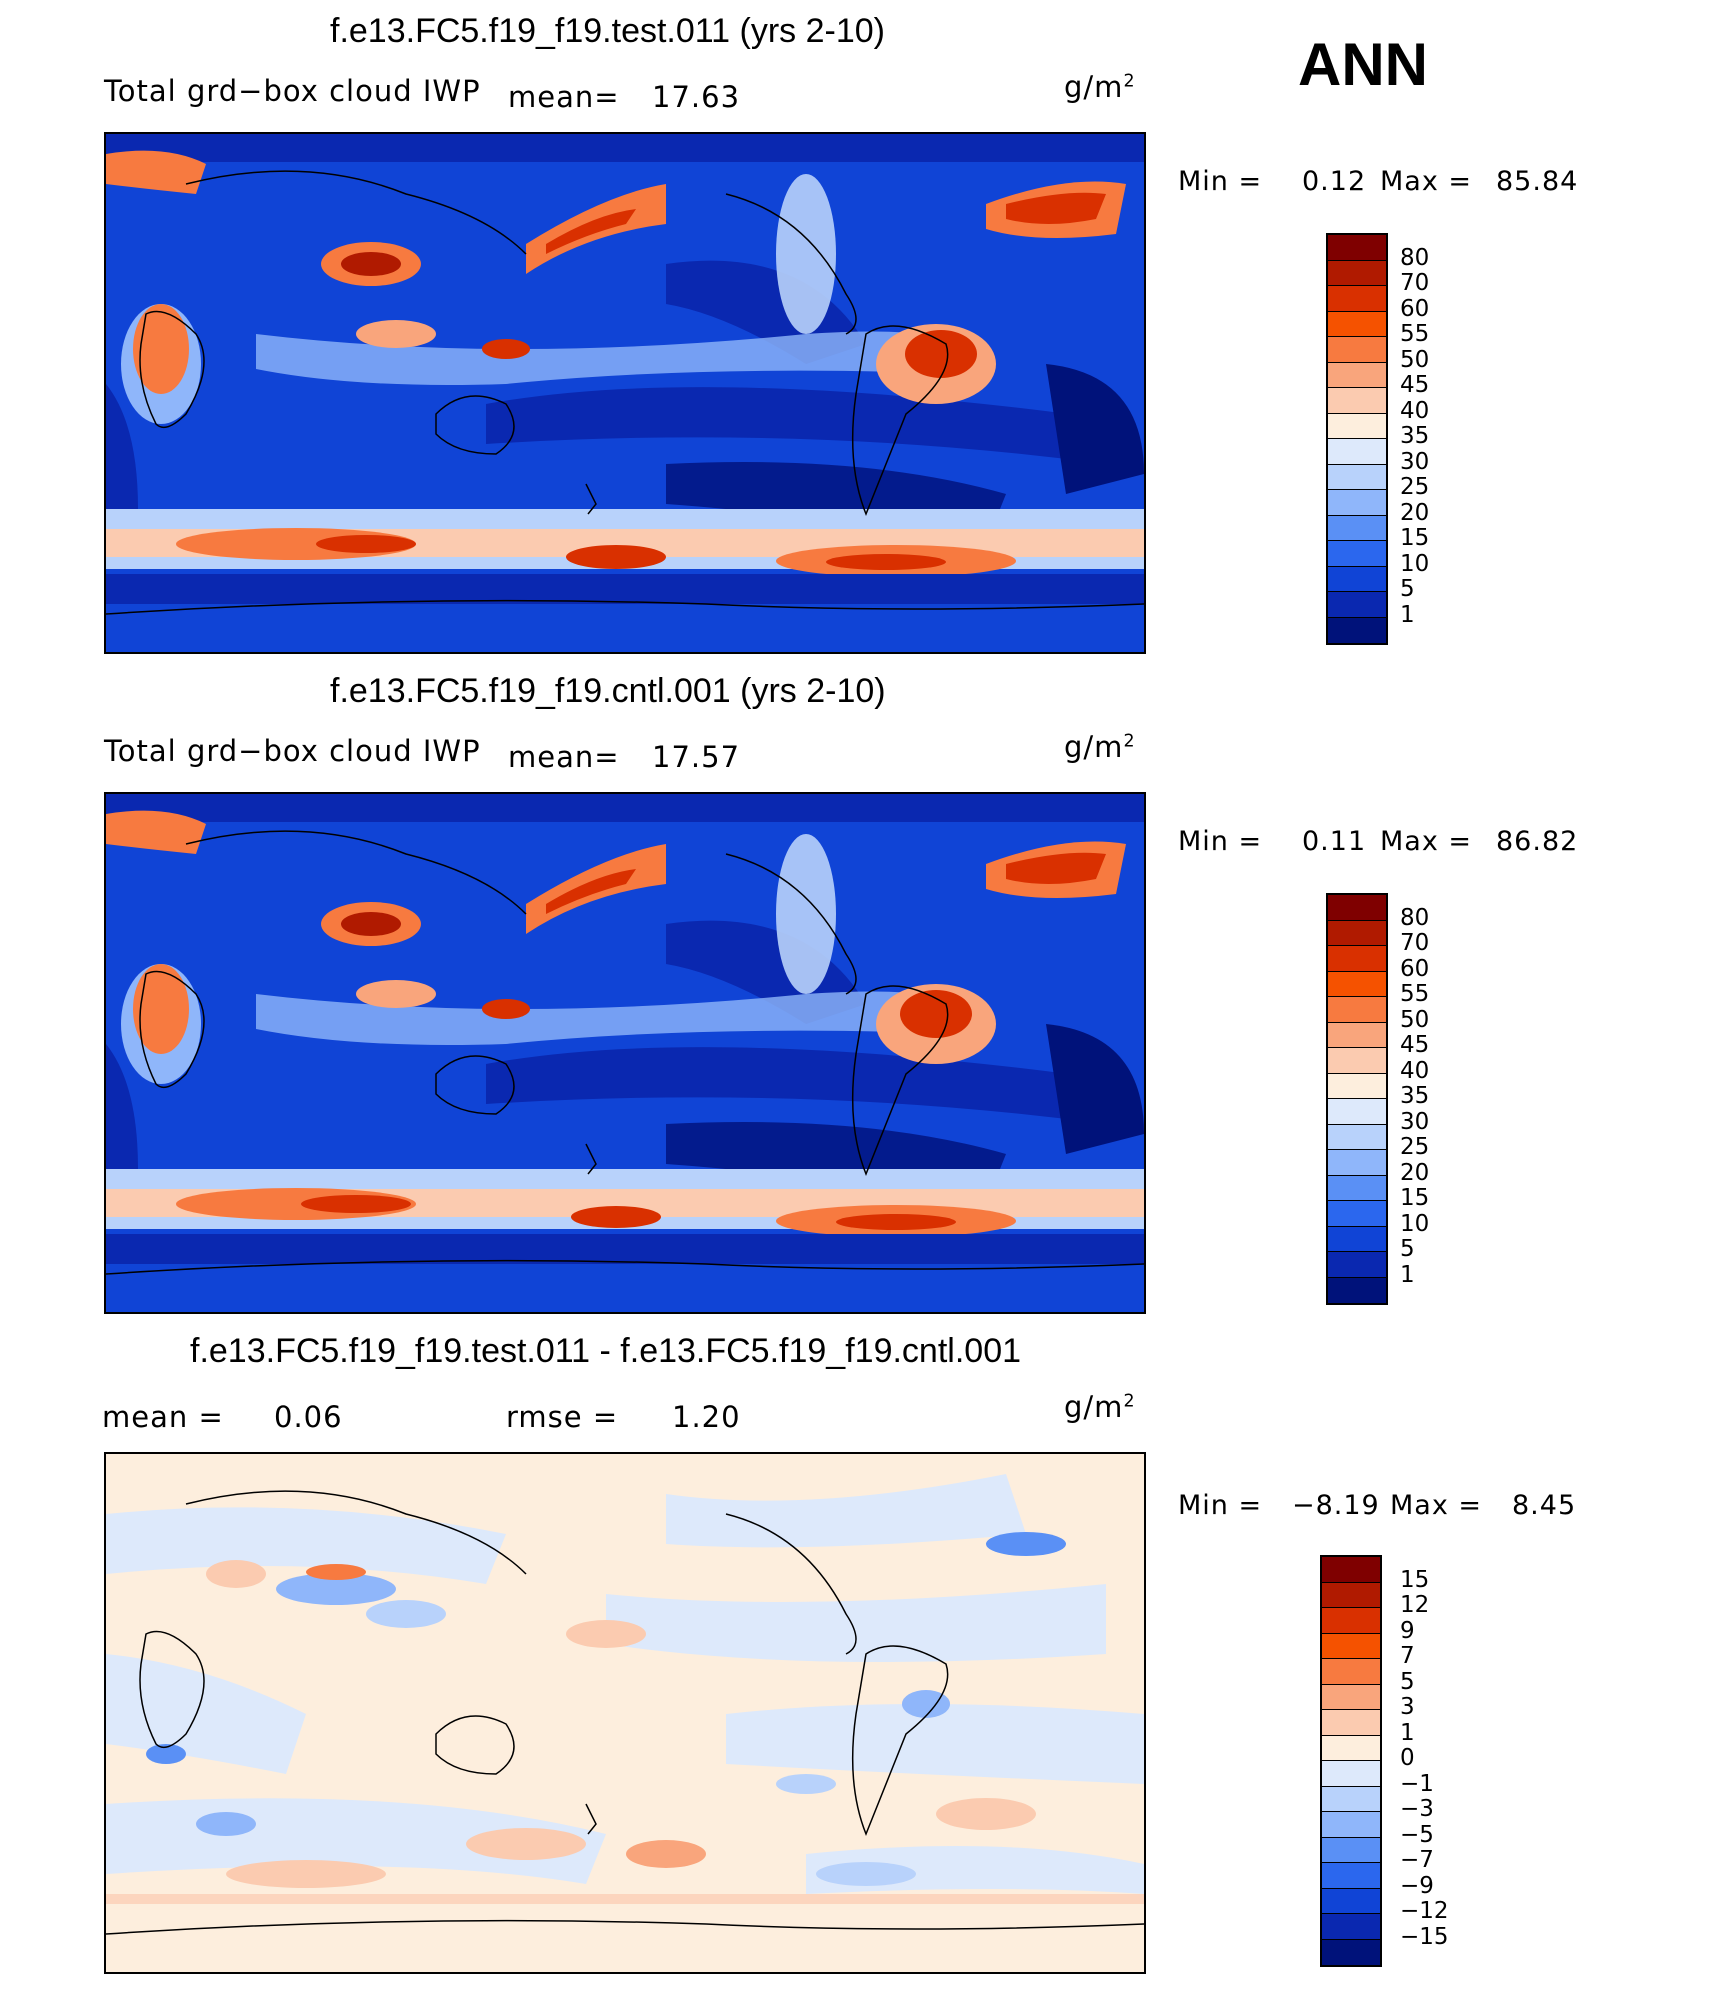  Describe the element at coordinates (1417, 1834) in the screenshot. I see `colorbar-tick-label: −5` at that location.